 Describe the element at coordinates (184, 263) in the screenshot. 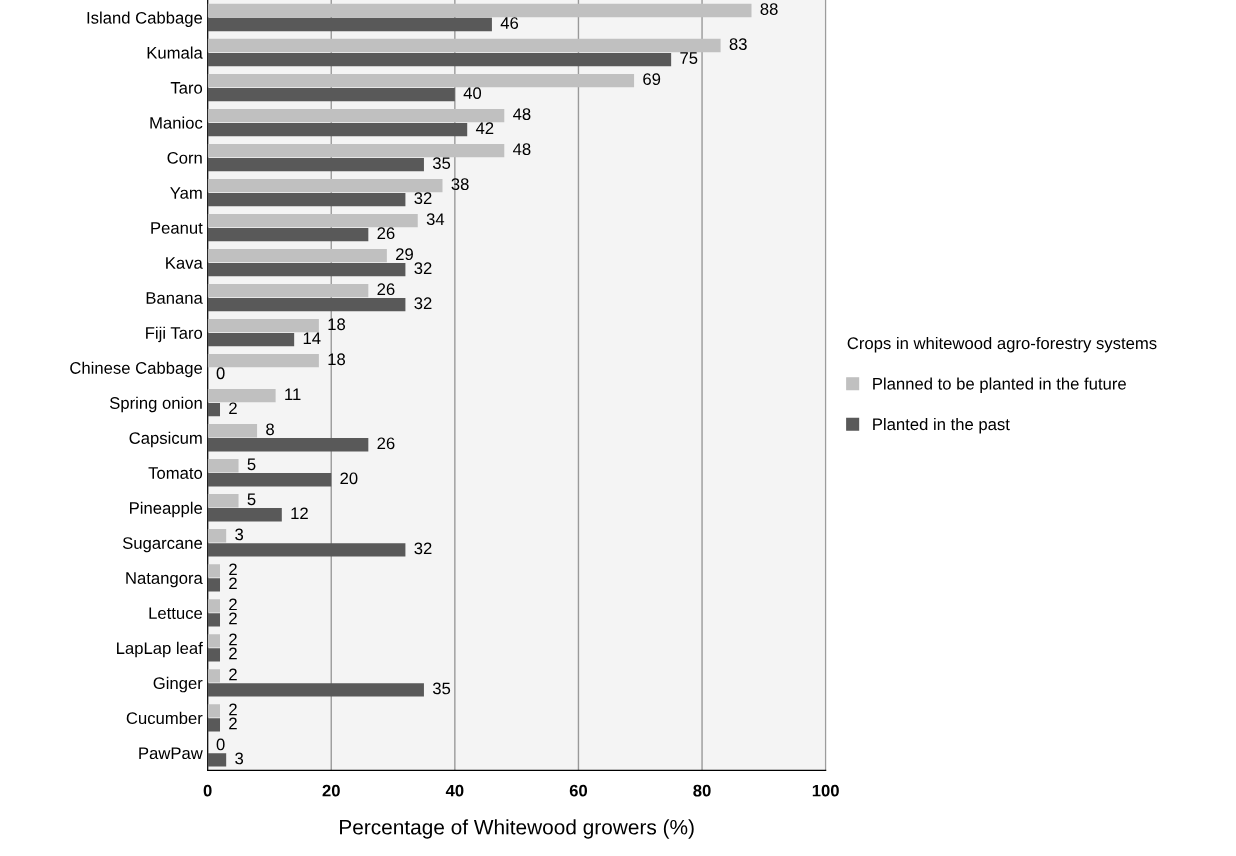

I see `y-tick-label: Kava` at that location.